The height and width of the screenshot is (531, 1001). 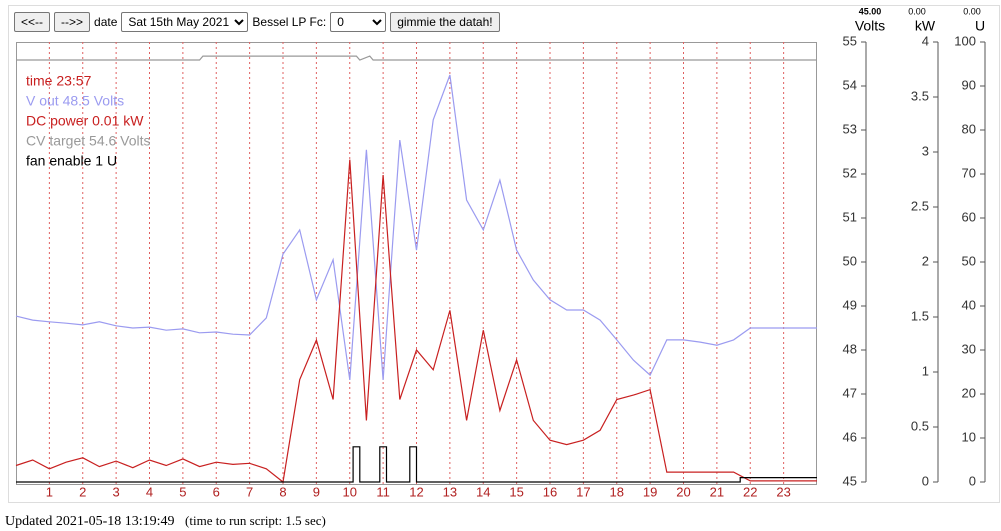 I want to click on y-tick-label: 30, so click(x=969, y=348).